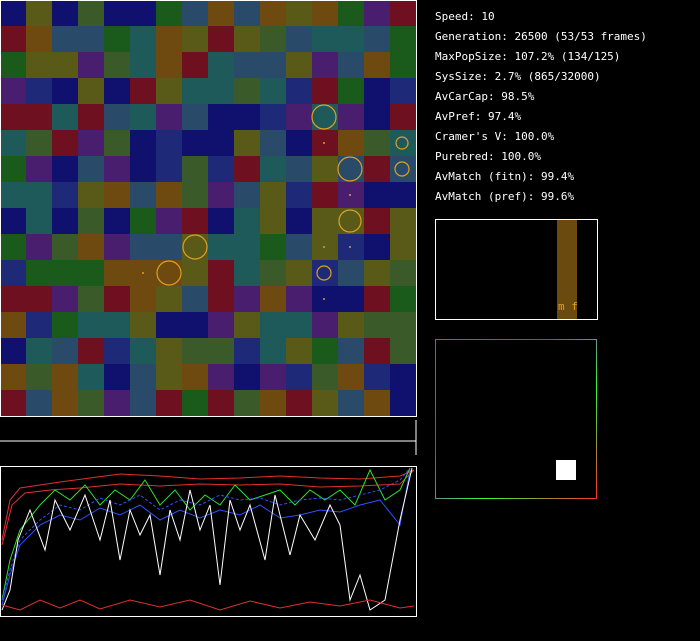 The image size is (700, 641). What do you see at coordinates (516, 419) in the screenshot?
I see `preference-panel-frame` at bounding box center [516, 419].